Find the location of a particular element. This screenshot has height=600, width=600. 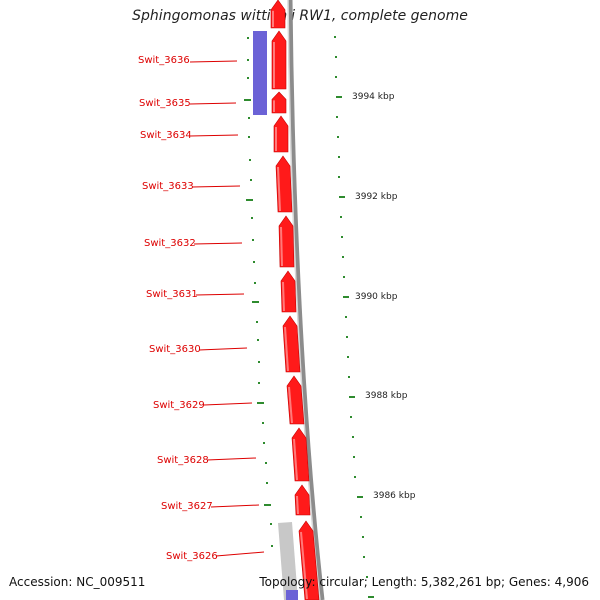

grey-feature is located at coordinates (288, 561).